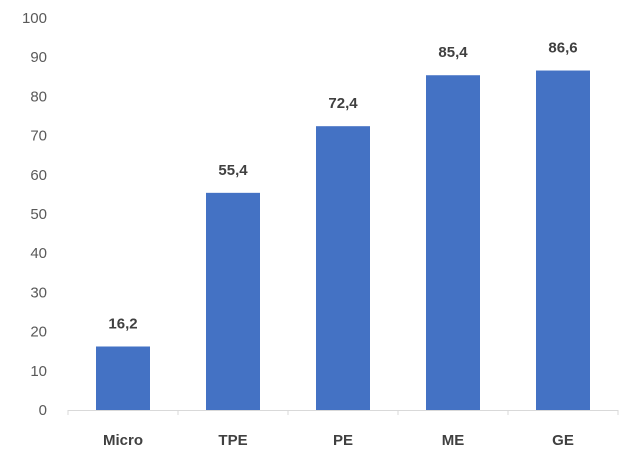 The width and height of the screenshot is (628, 451). I want to click on y-tick-label: 60, so click(38, 175).